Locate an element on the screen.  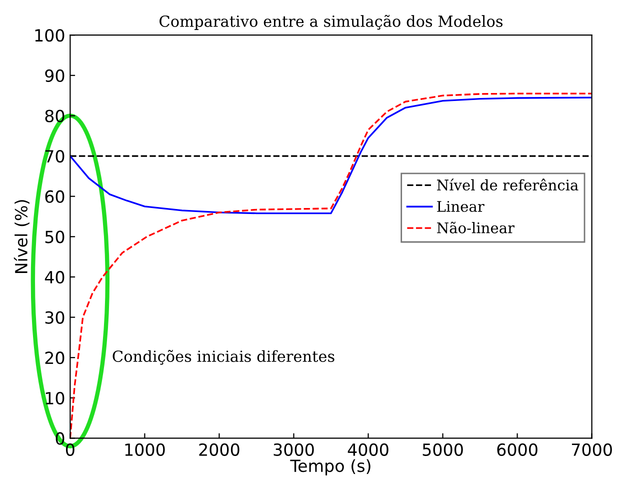
y-tick-label: 20 is located at coordinates (54, 358).